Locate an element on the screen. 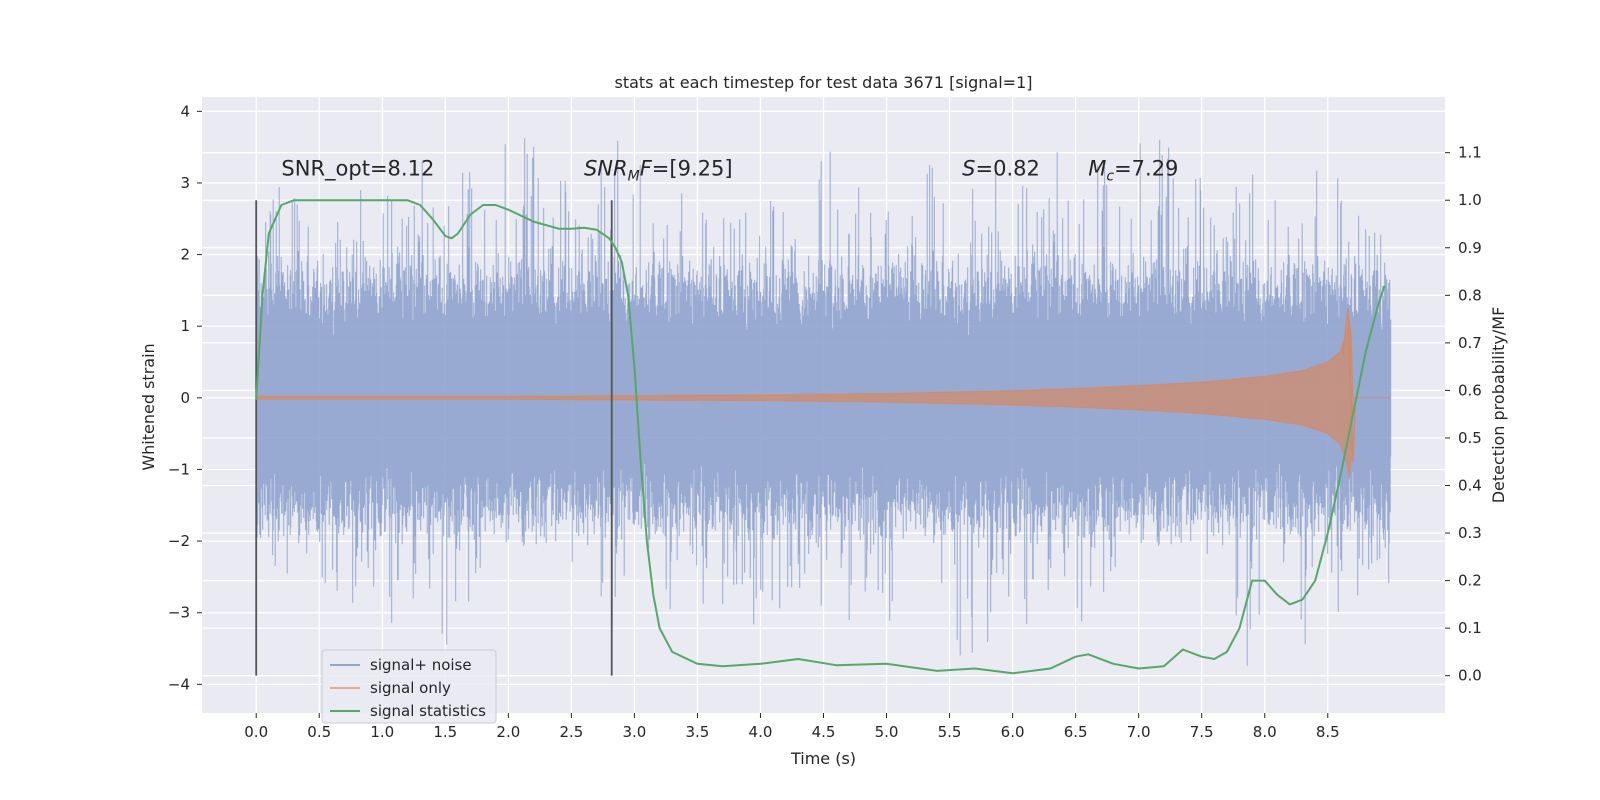 The height and width of the screenshot is (800, 1600). y-tick-label: 4 is located at coordinates (185, 111).